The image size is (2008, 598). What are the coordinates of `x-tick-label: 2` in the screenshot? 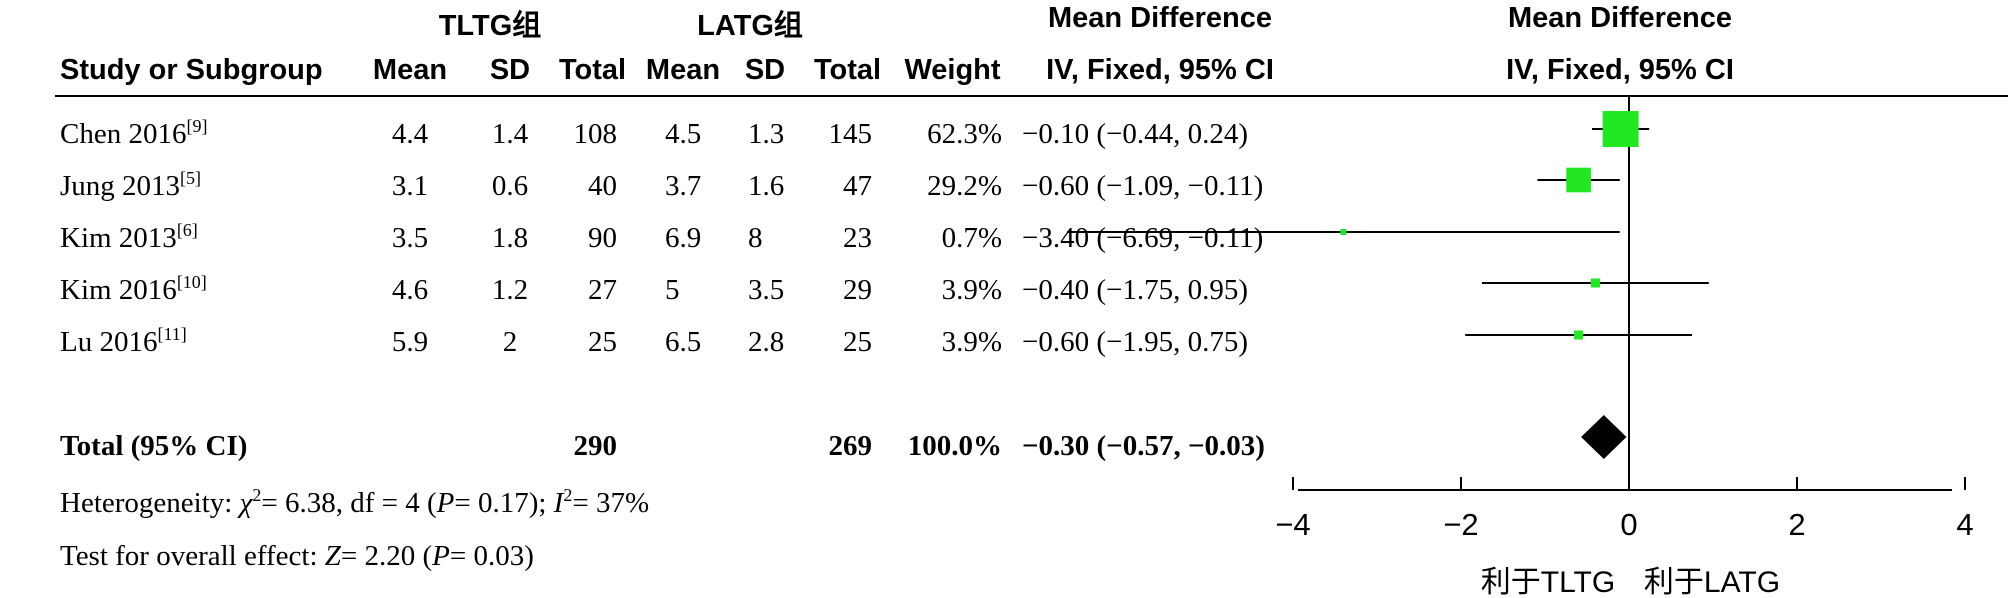 It's located at (1796, 524).